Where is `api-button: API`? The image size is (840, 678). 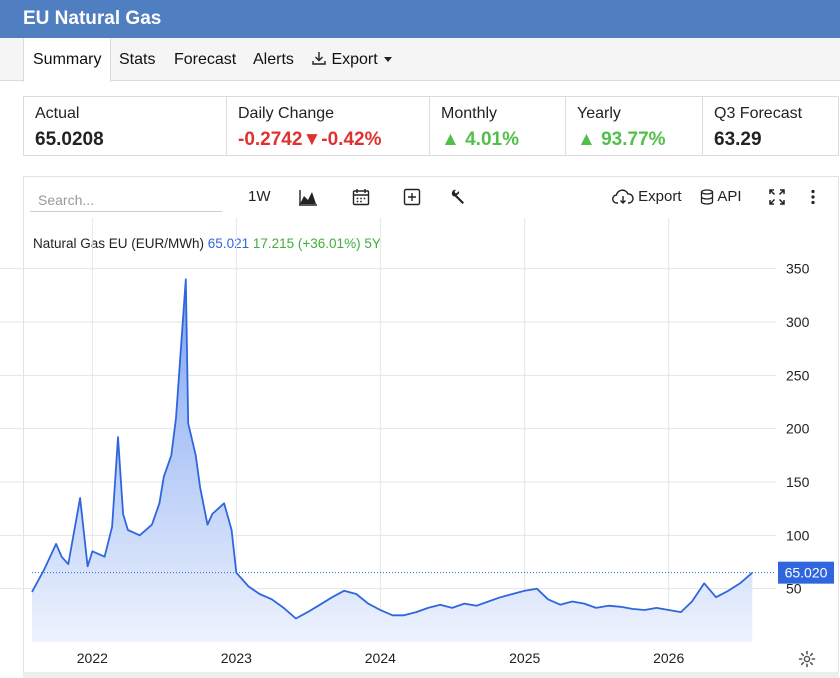
api-button: API is located at coordinates (721, 197).